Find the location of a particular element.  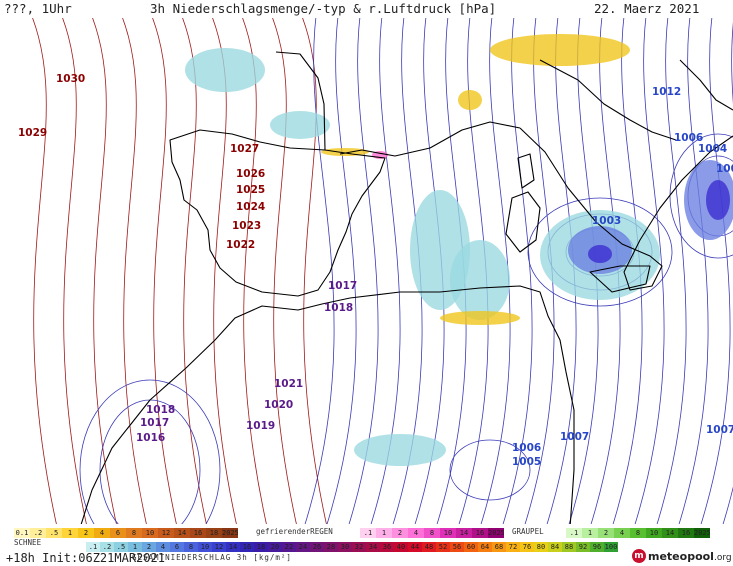

legend-cell: 22 is located at coordinates (289, 547).